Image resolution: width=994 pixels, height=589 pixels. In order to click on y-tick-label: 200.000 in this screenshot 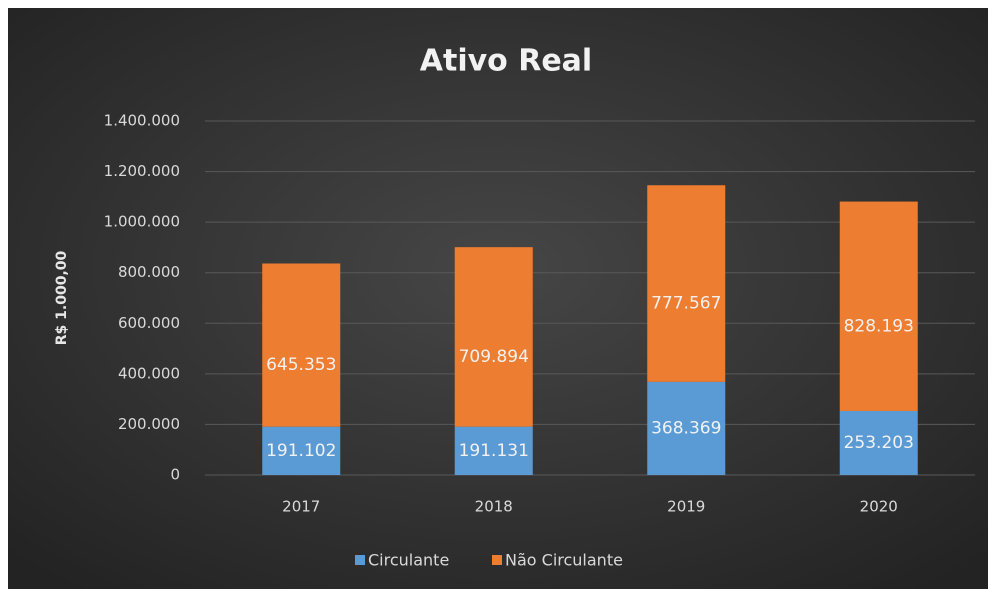, I will do `click(149, 424)`.